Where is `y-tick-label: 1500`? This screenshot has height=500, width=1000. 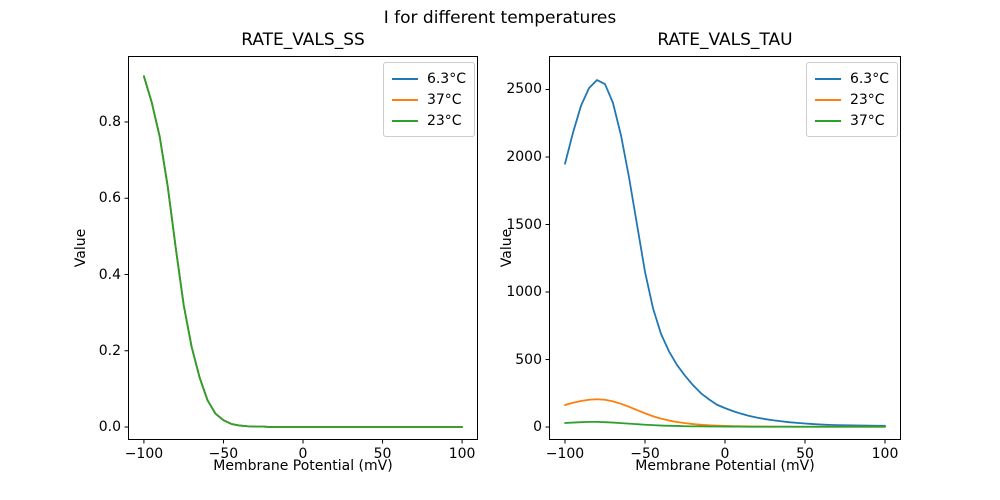 y-tick-label: 1500 is located at coordinates (524, 224).